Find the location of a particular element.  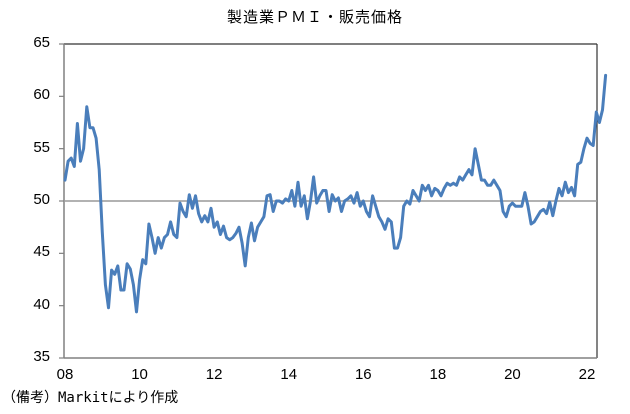

y-tick-label: 50 is located at coordinates (41, 199).